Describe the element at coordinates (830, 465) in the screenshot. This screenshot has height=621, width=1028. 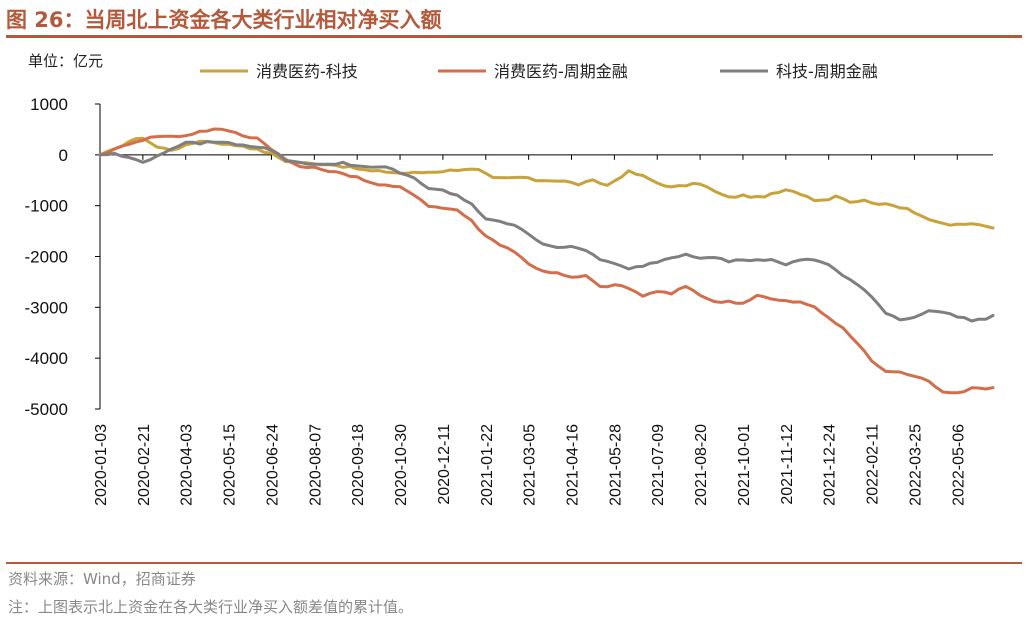
I see `x-tick-label: 2021-12-24` at that location.